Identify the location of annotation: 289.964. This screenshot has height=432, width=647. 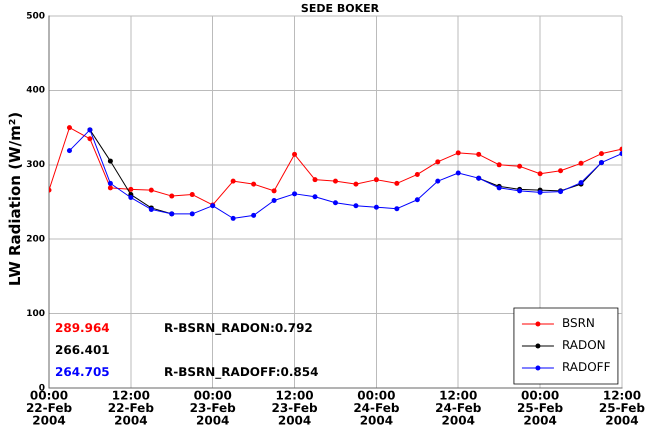
(82, 328).